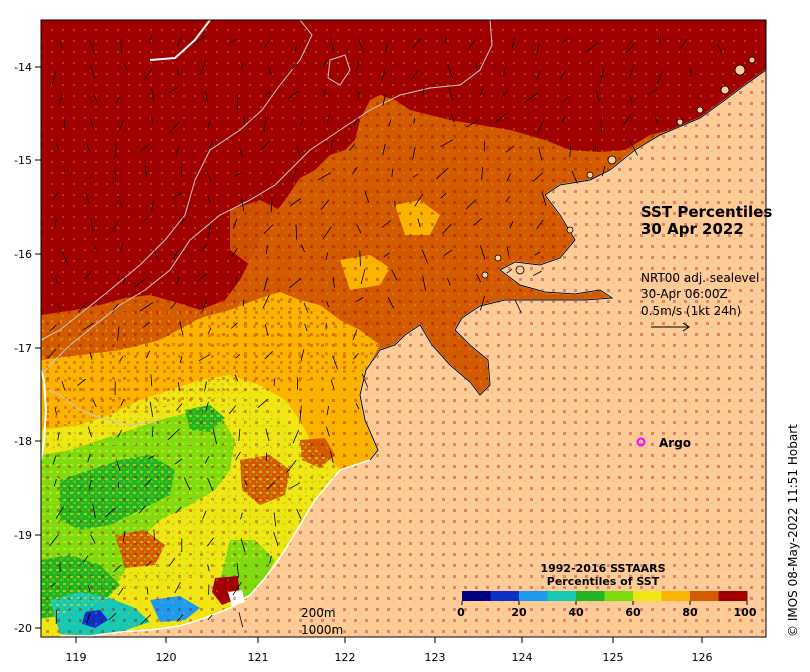 The width and height of the screenshot is (810, 672). What do you see at coordinates (389, 657) in the screenshot?
I see `longitude-axis: 119 120 121 122 123 124 125 126` at bounding box center [389, 657].